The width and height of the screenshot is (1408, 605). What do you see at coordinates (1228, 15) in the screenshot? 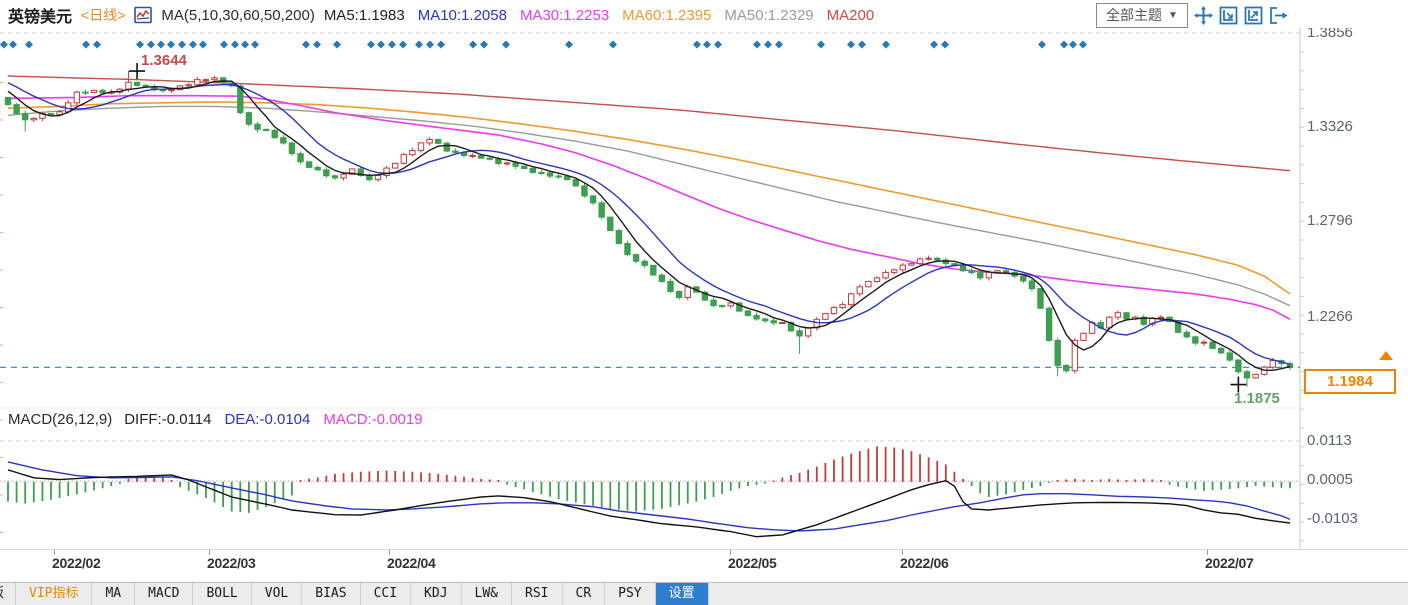
I see `scale-left-icon` at bounding box center [1228, 15].